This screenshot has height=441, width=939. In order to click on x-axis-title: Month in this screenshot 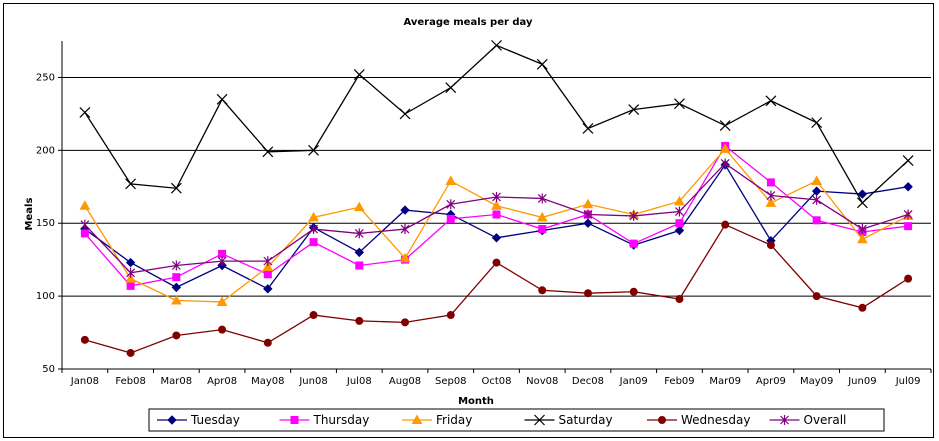, I will do `click(476, 401)`.